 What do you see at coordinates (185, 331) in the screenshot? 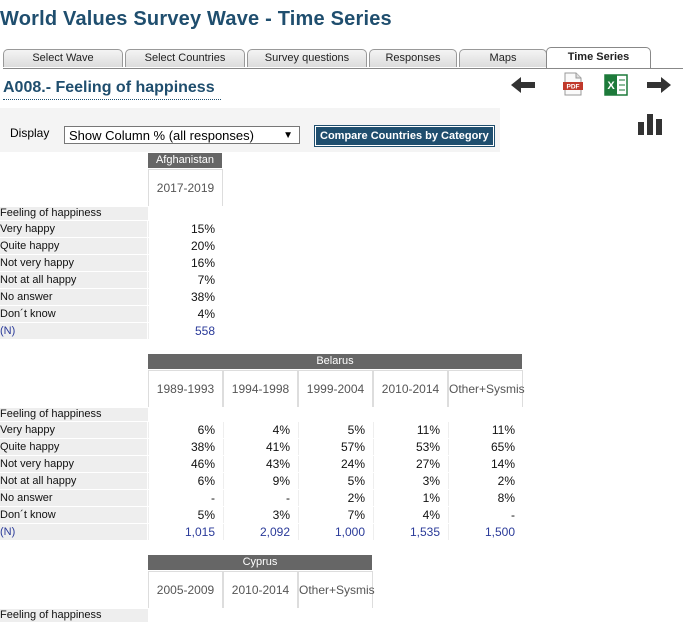
I see `table-cell: 558` at bounding box center [185, 331].